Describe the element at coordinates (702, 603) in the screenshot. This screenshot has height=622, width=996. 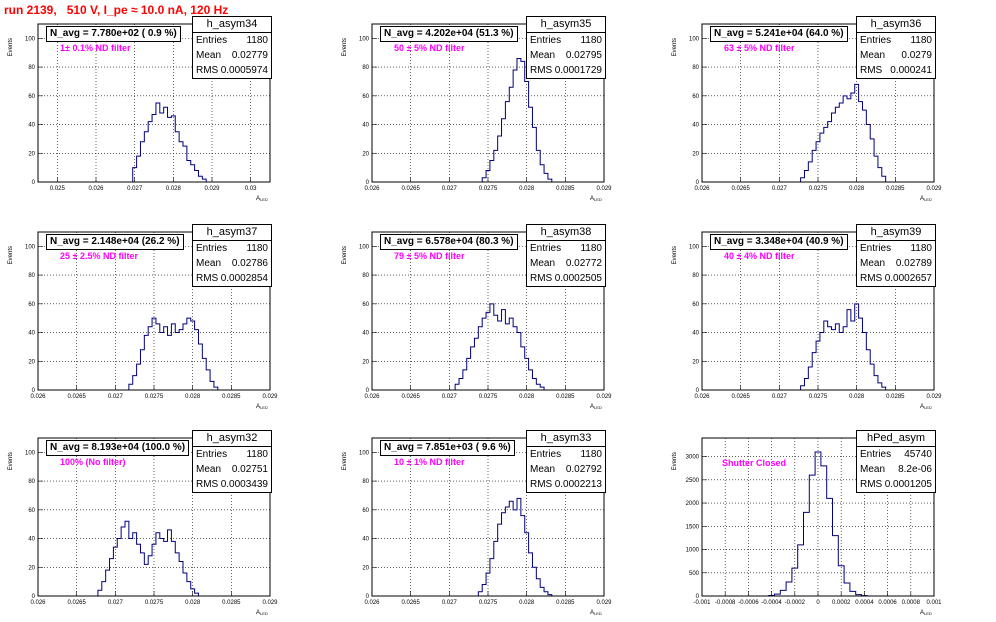
I see `x-tick-label: -0.001` at that location.